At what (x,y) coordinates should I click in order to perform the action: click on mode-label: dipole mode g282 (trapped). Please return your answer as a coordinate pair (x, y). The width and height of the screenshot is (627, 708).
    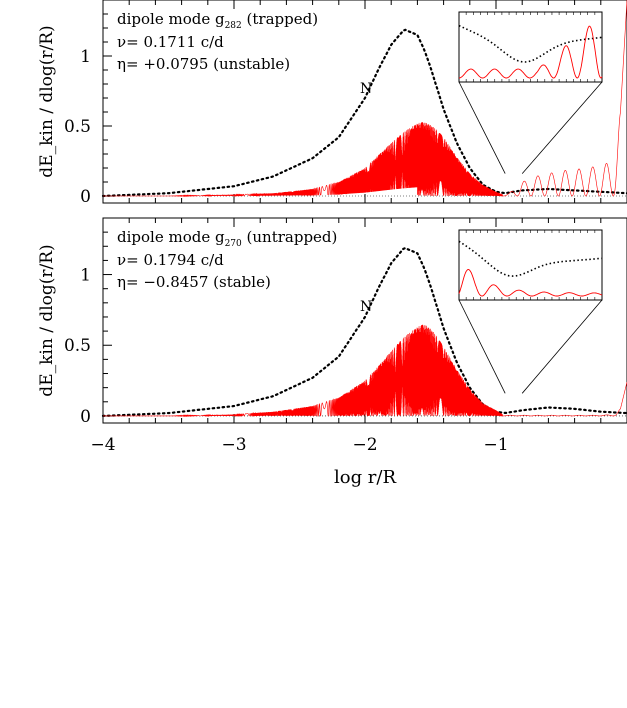
    Looking at the image, I should click on (217, 20).